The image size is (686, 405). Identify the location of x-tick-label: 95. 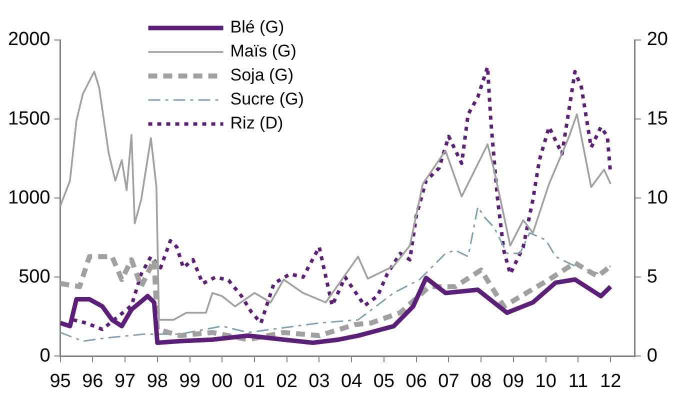
(60, 381).